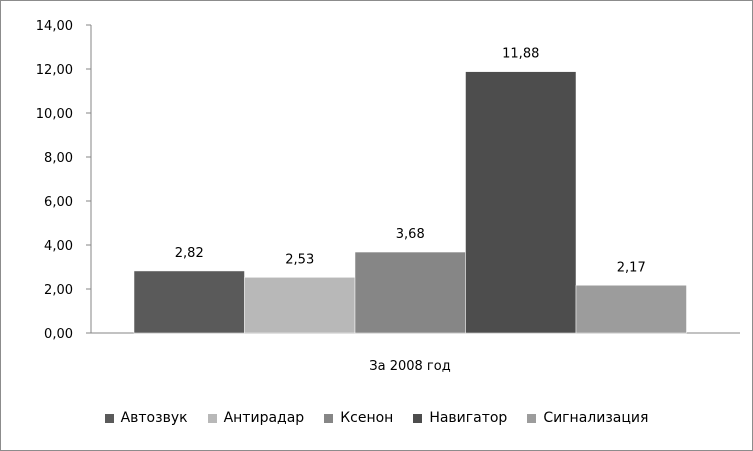 This screenshot has height=451, width=753. I want to click on category-label: За 2008 год, so click(409, 366).